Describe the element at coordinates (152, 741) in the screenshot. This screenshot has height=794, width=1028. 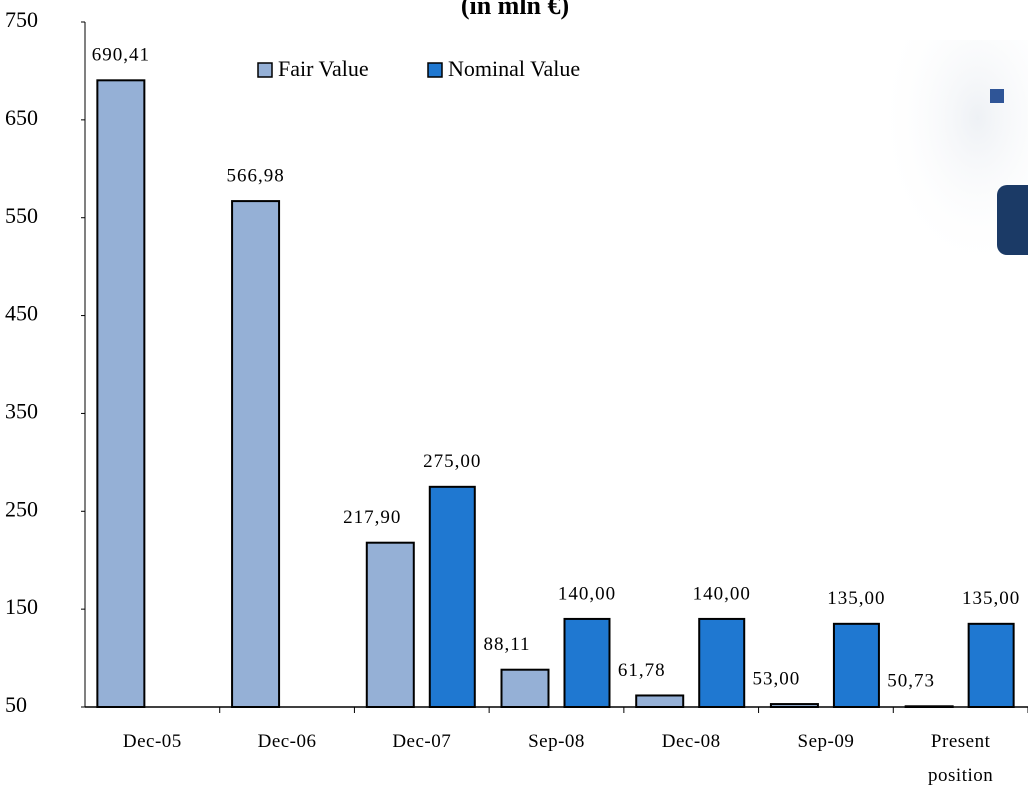
I see `x-tick-label: Dec-05` at that location.